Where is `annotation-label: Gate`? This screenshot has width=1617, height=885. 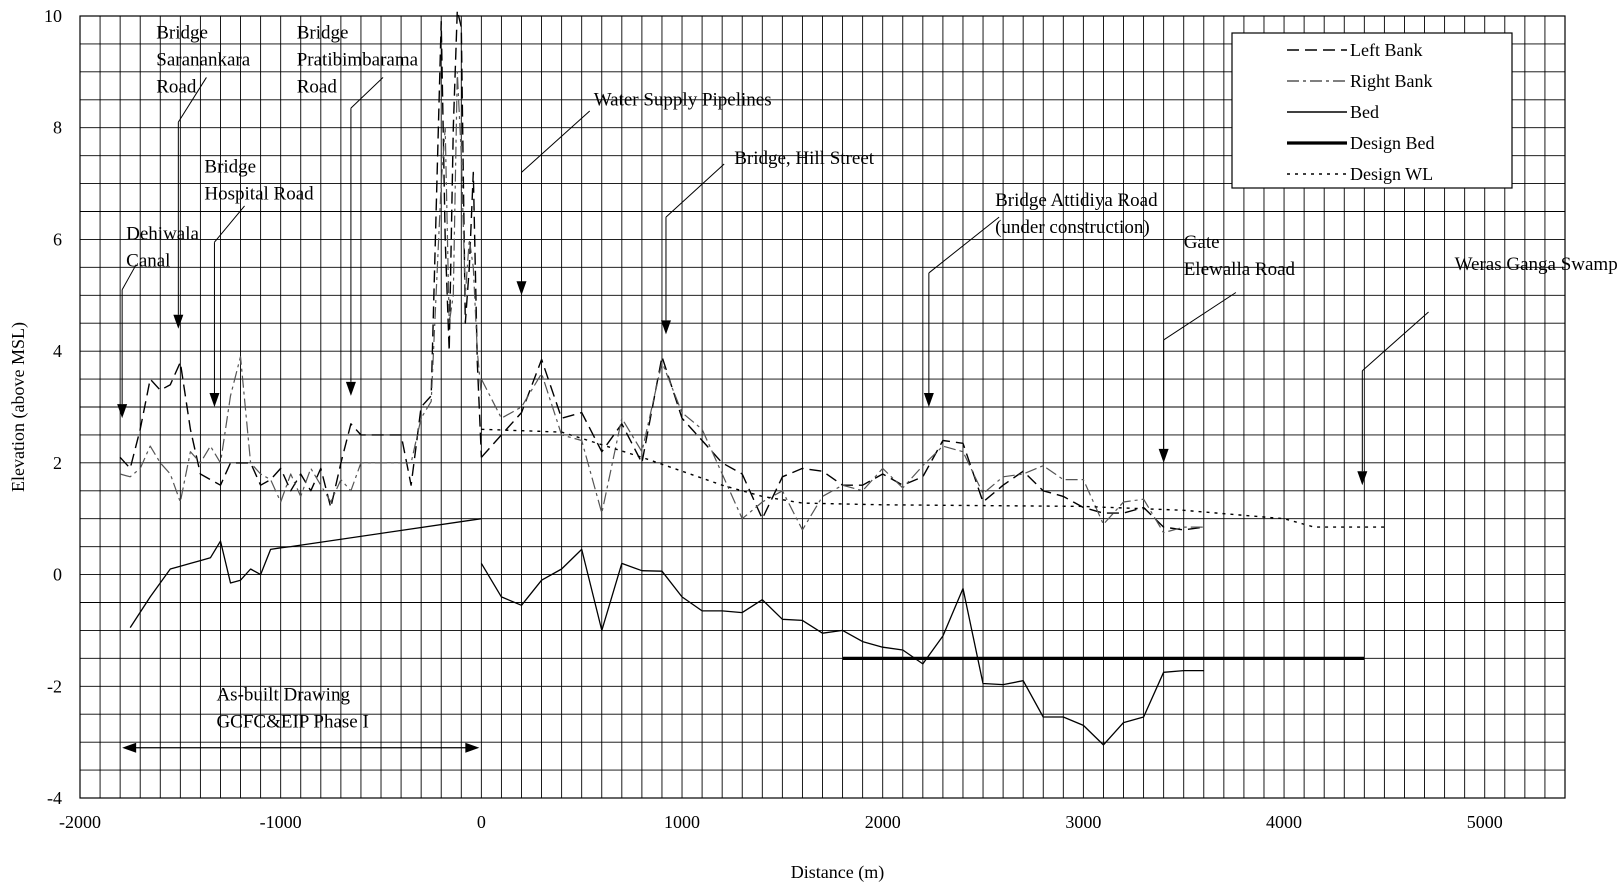
annotation-label: Gate is located at coordinates (1202, 242).